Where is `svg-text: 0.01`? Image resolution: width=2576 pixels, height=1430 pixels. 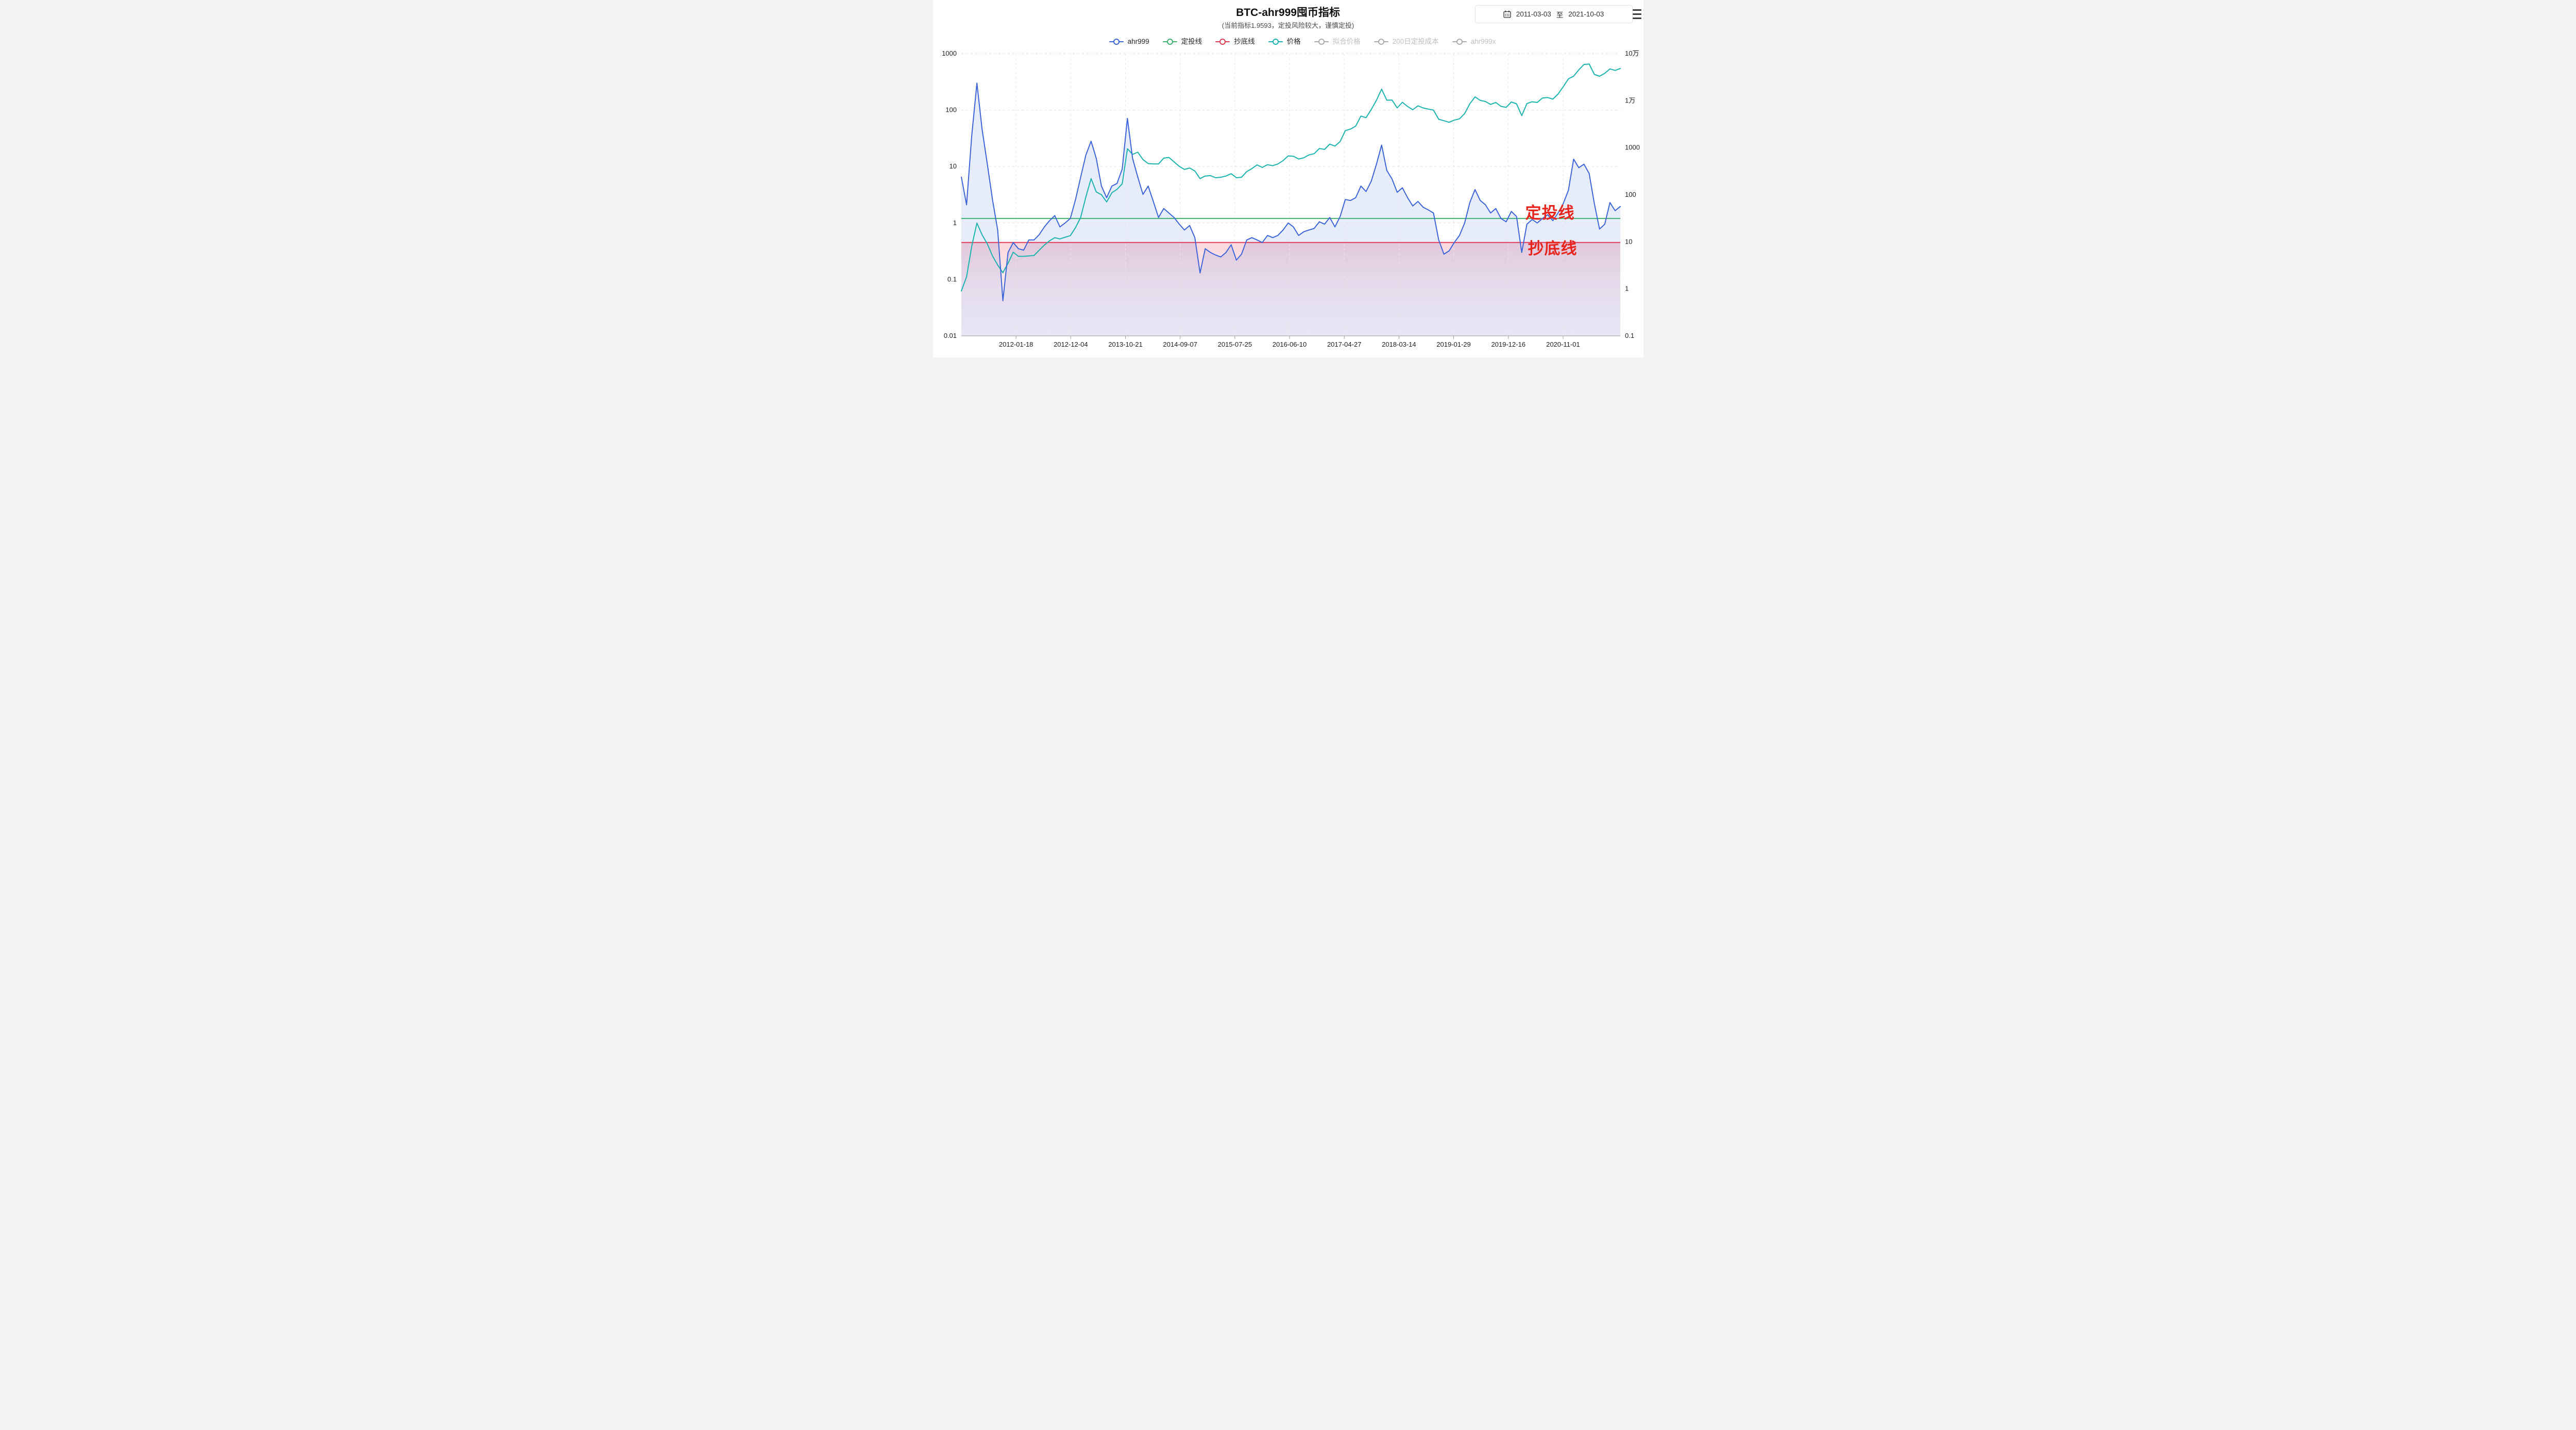 svg-text: 0.01 is located at coordinates (949, 335).